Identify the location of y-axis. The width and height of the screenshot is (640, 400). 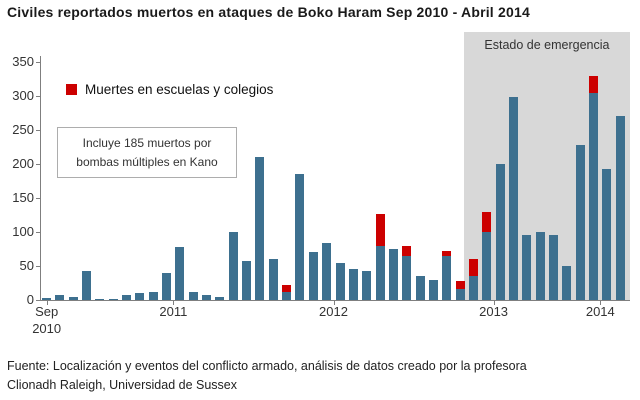
(40, 178).